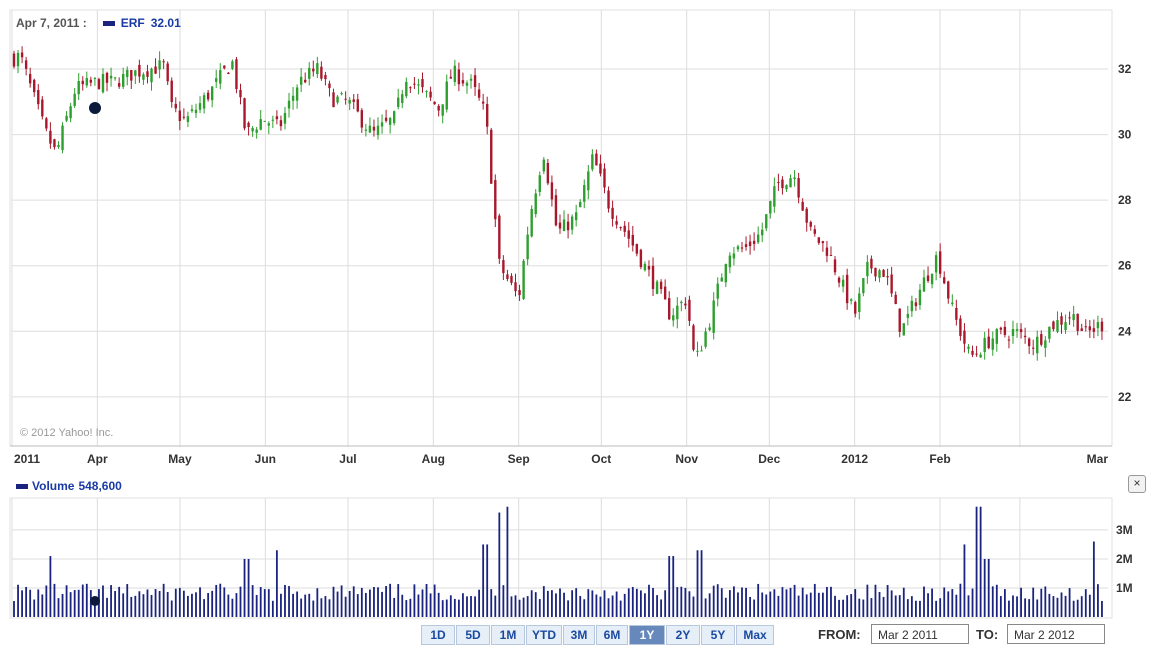  I want to click on range-button-1d: 1D, so click(438, 635).